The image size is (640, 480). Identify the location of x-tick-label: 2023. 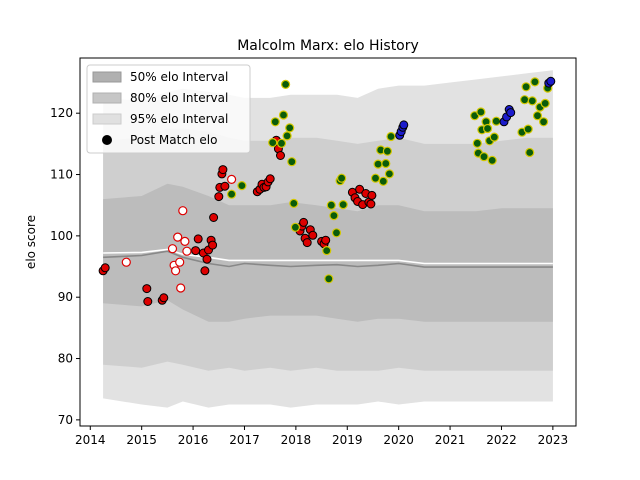
(553, 440).